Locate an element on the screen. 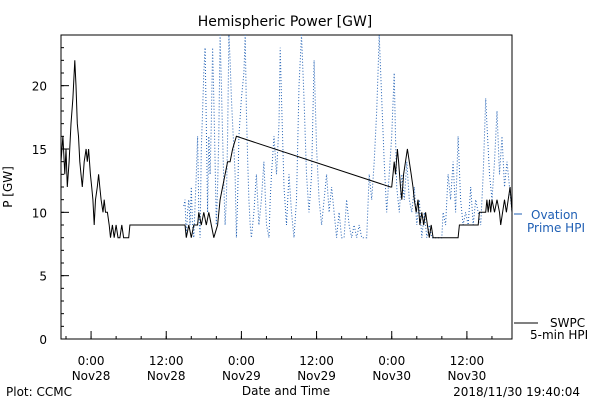 The width and height of the screenshot is (600, 400). y-tick-label: 0 is located at coordinates (43, 340).